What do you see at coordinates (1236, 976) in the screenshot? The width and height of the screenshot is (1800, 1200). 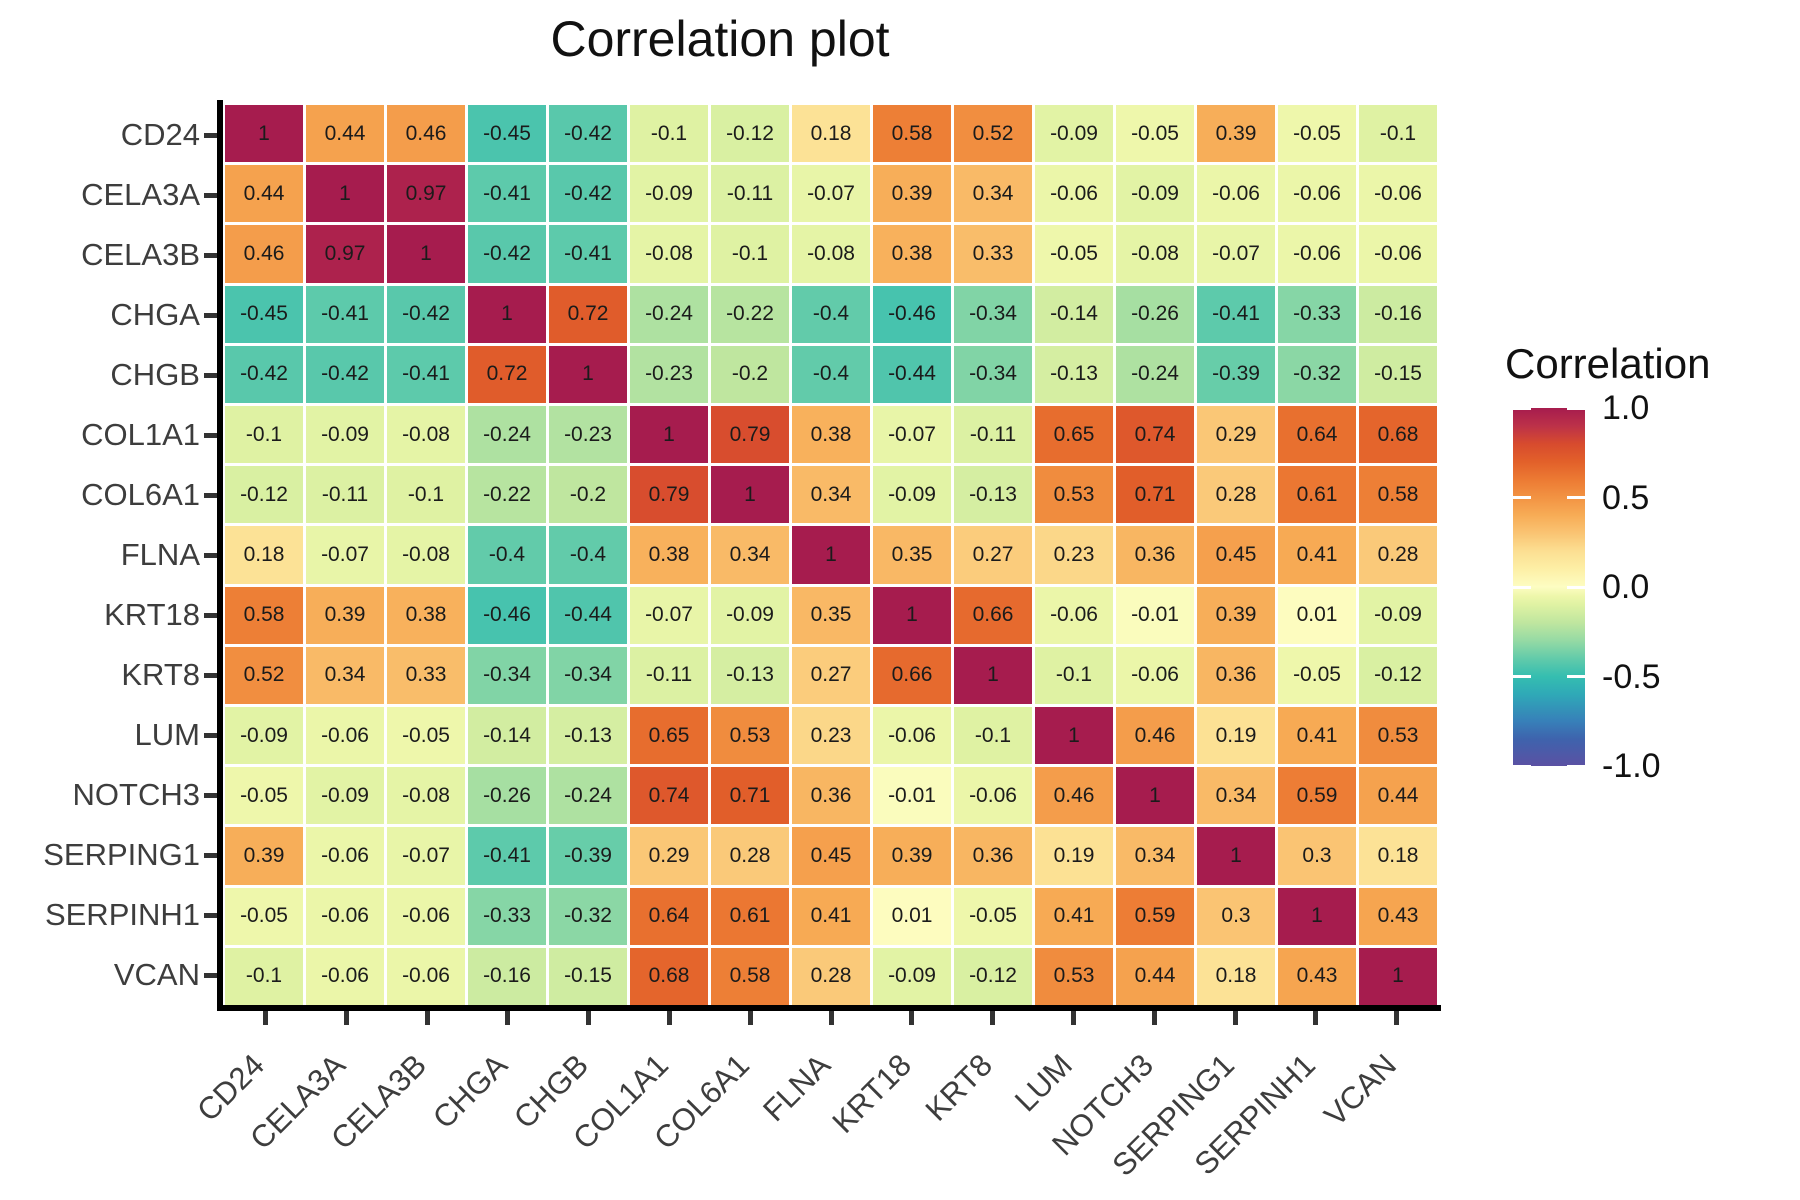 I see `heatmap-cell: 0.18` at bounding box center [1236, 976].